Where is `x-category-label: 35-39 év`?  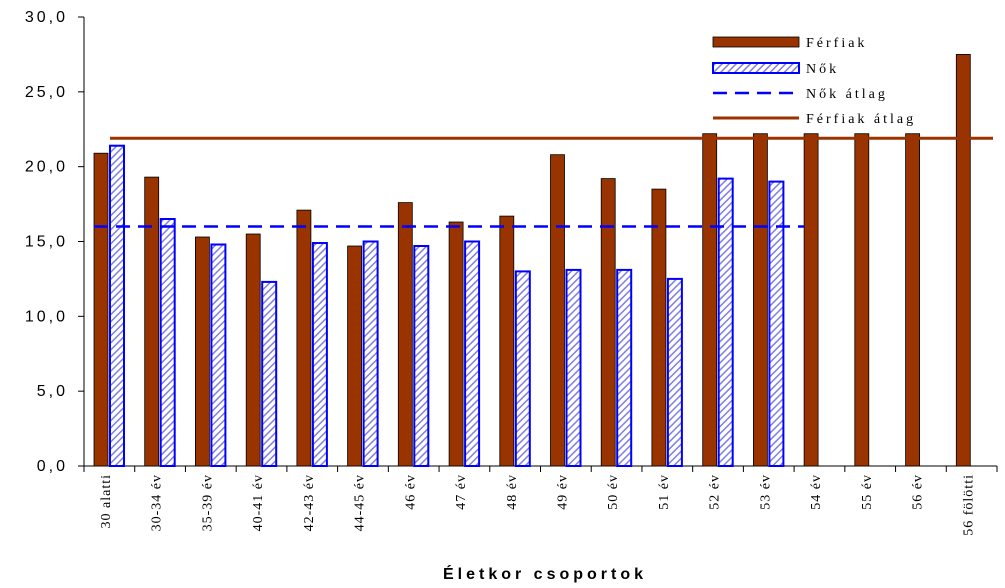 x-category-label: 35-39 év is located at coordinates (207, 502).